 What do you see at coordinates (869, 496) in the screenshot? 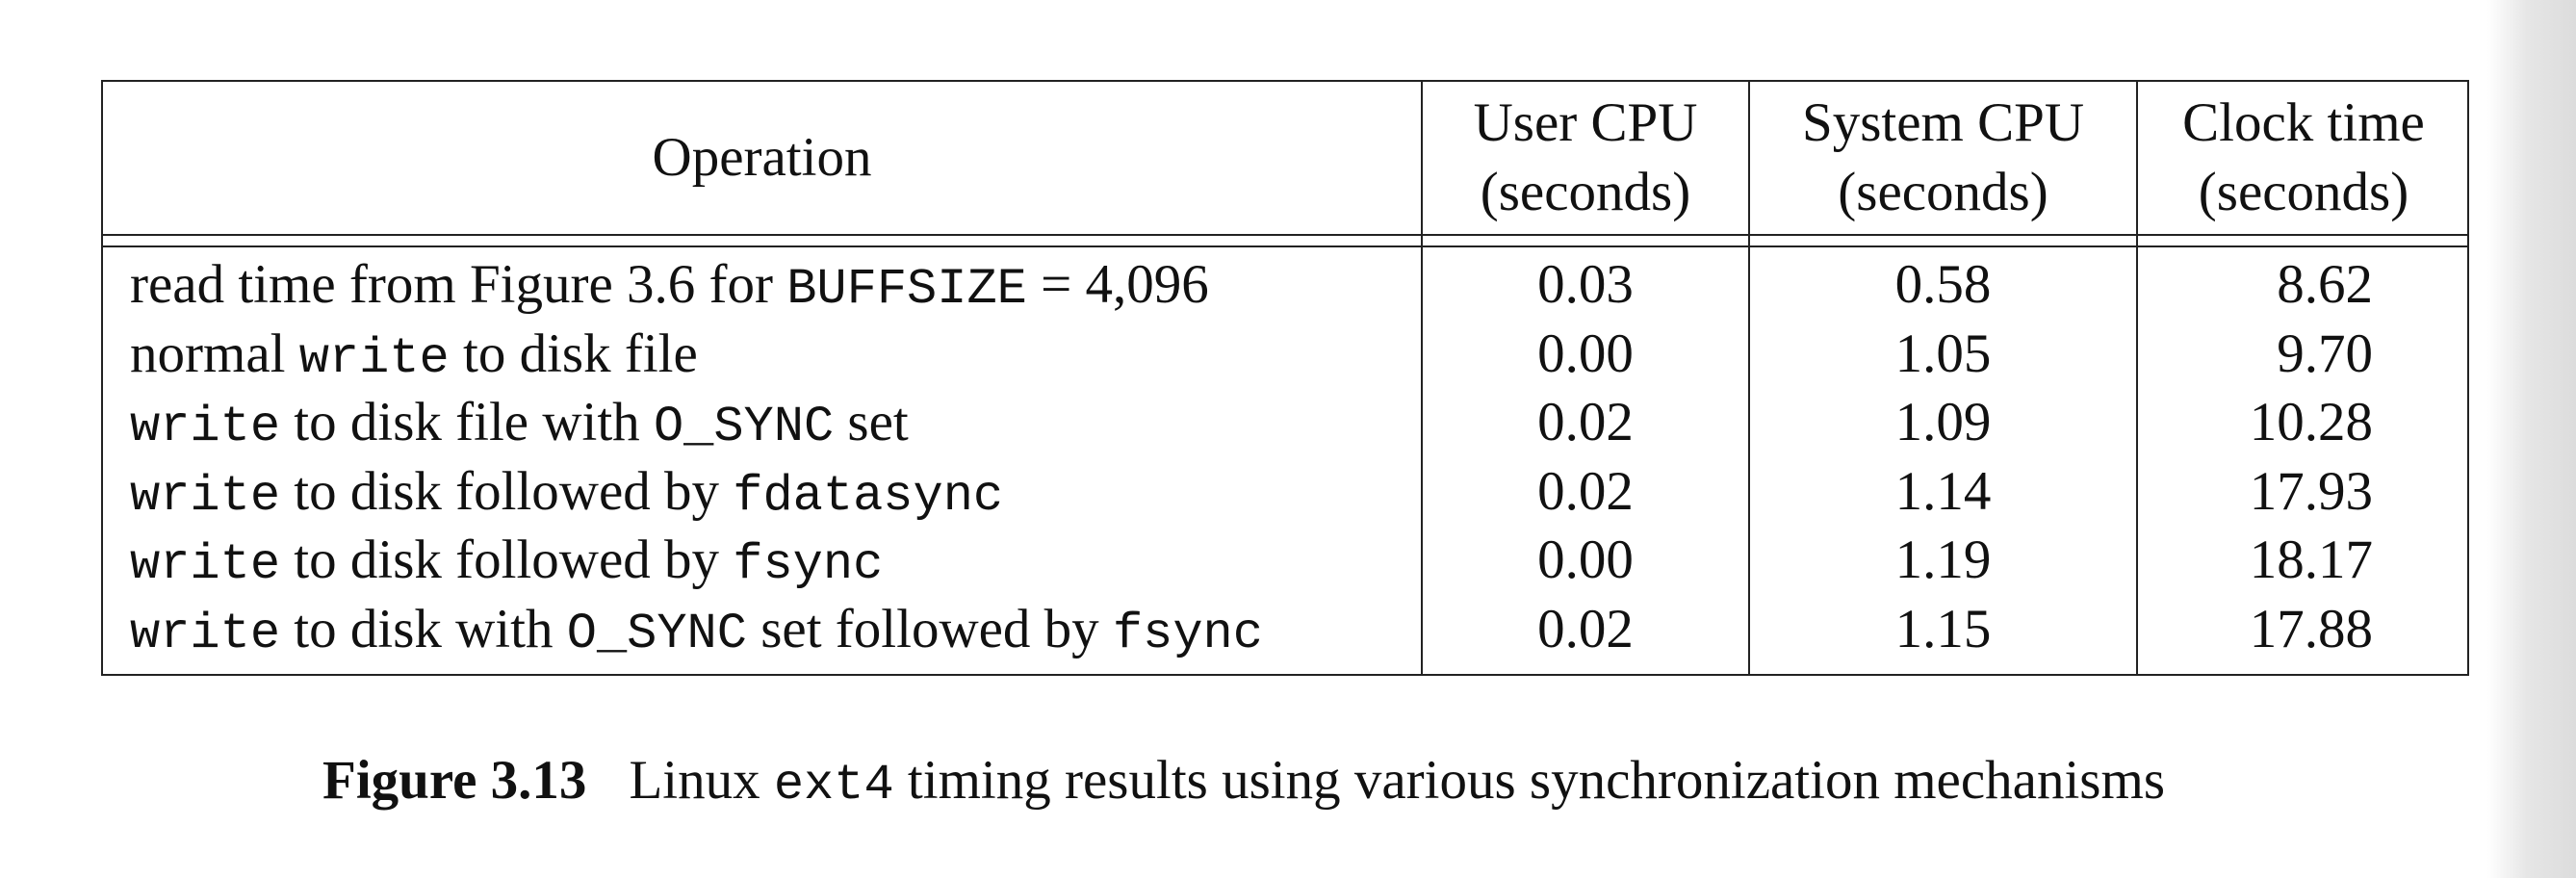
I see `code-text: fdatasync` at bounding box center [869, 496].